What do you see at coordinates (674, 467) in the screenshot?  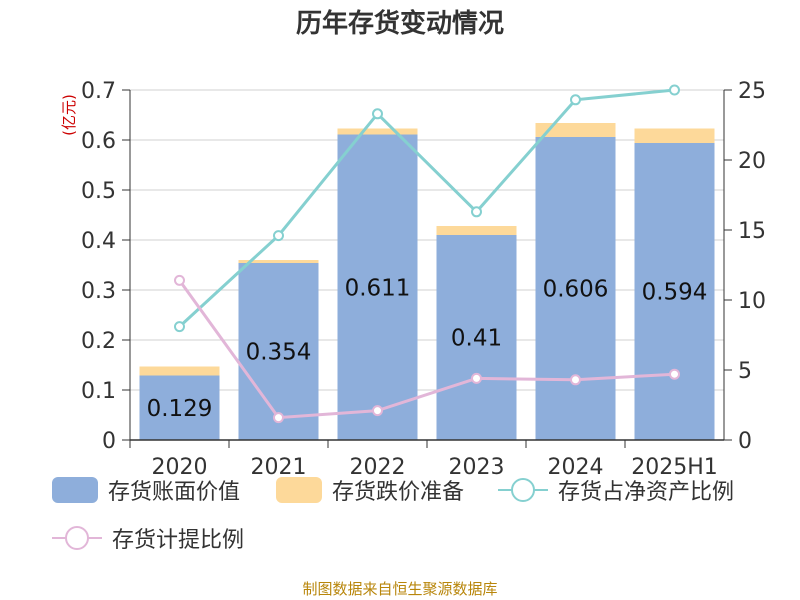 I see `x-tick-label: 2025H1` at bounding box center [674, 467].